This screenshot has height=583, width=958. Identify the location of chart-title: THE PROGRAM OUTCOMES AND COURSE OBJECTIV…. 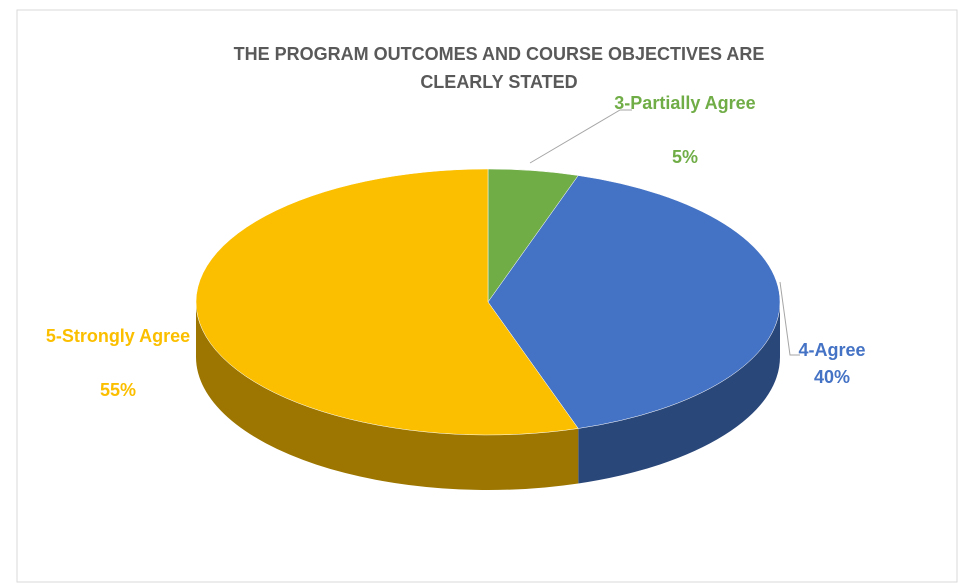
(499, 68).